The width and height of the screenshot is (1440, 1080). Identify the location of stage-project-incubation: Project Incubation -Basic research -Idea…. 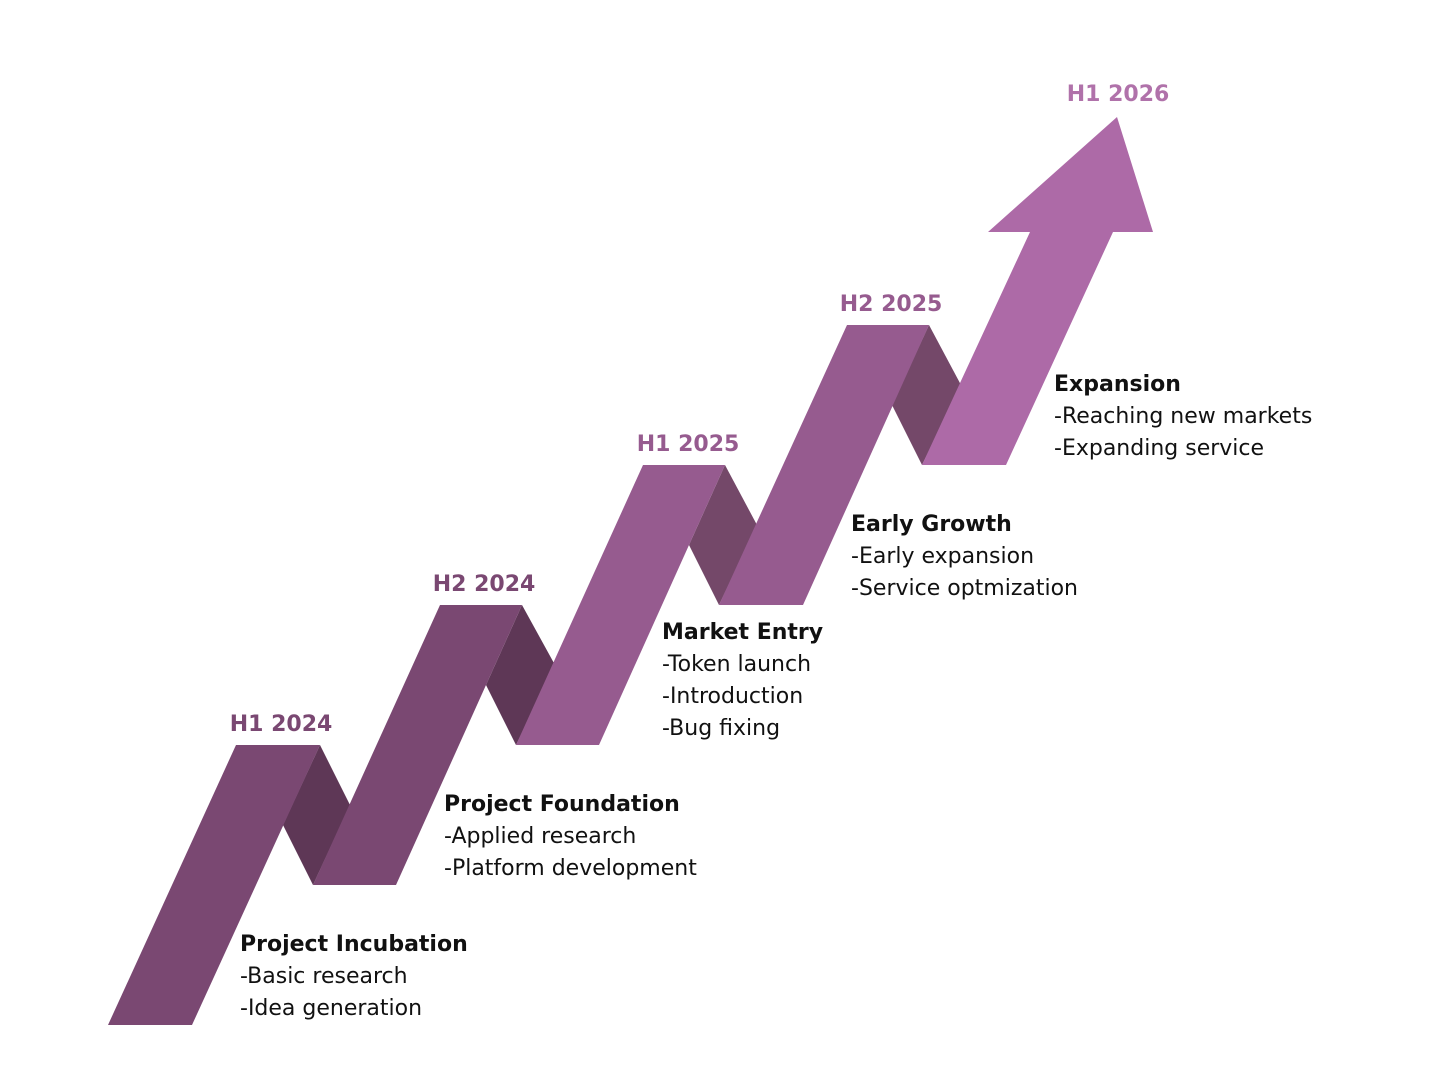
(354, 977).